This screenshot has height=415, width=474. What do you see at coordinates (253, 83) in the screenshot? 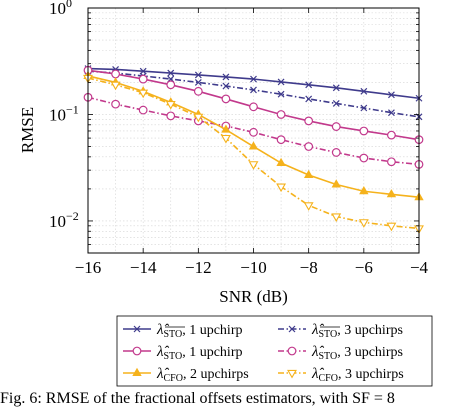
I see `series-line` at bounding box center [253, 83].